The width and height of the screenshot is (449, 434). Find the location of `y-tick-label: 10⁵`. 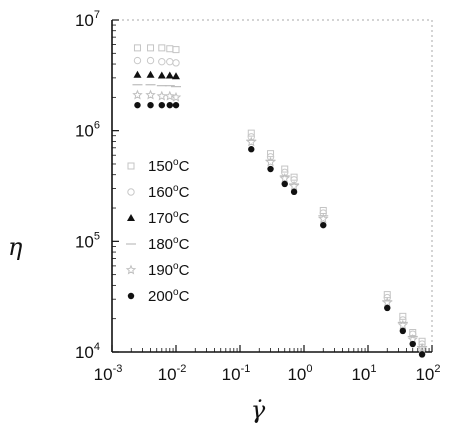

y-tick-label: 10⁵ is located at coordinates (87, 240).